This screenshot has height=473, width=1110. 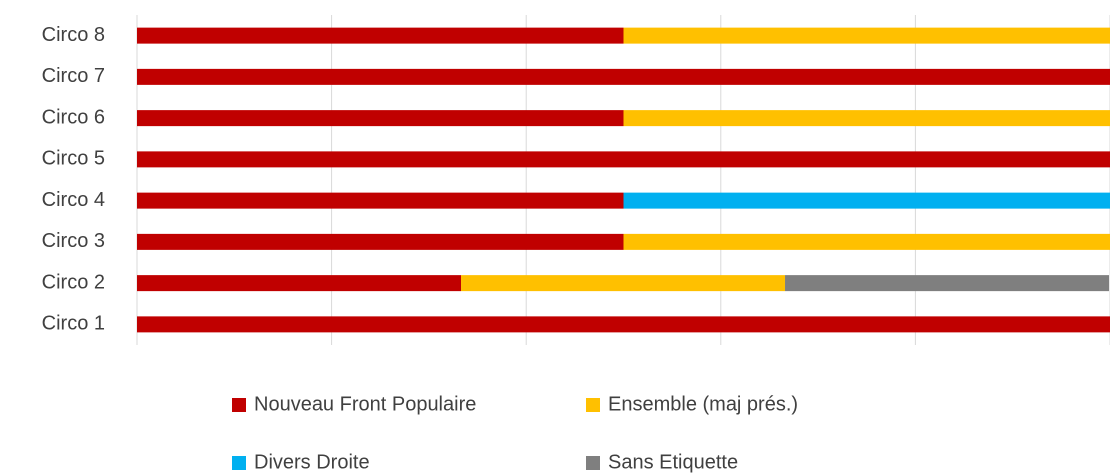 I want to click on y-tick-label: Circo 6, so click(x=73, y=117).